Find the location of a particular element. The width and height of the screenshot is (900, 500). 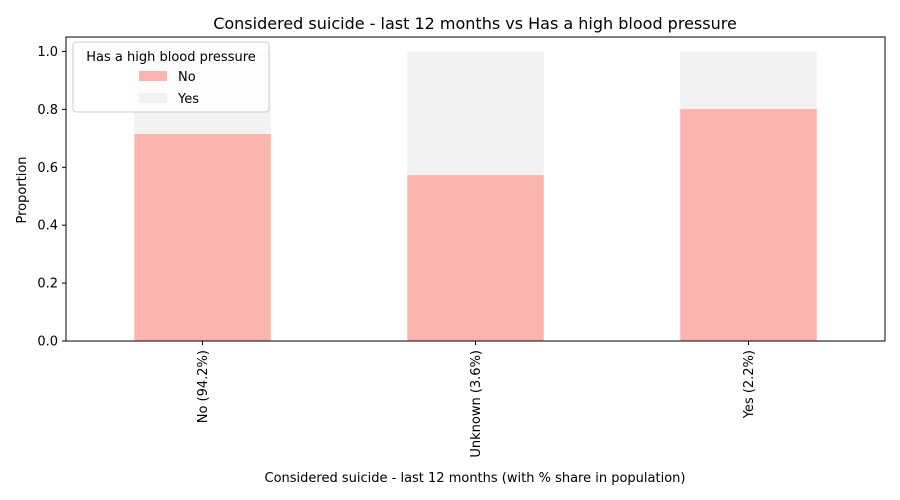

y-axis: 0.0 0.2 0.4 0.6 0.8 1.0 is located at coordinates (51, 197).